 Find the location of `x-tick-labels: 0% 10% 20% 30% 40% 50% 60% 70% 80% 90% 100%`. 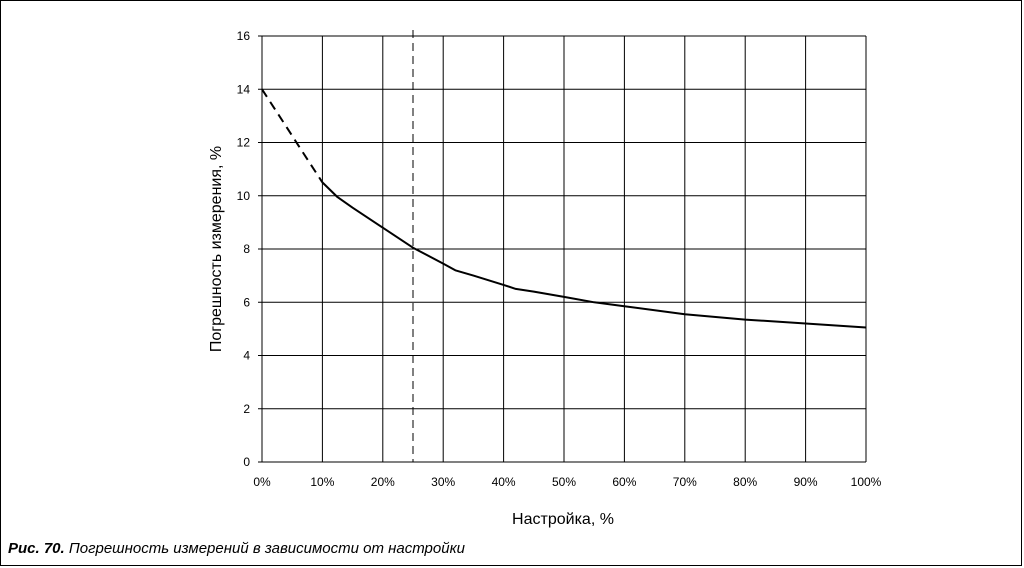

x-tick-labels: 0% 10% 20% 30% 40% 50% 60% 70% 80% 90% 100% is located at coordinates (567, 482).